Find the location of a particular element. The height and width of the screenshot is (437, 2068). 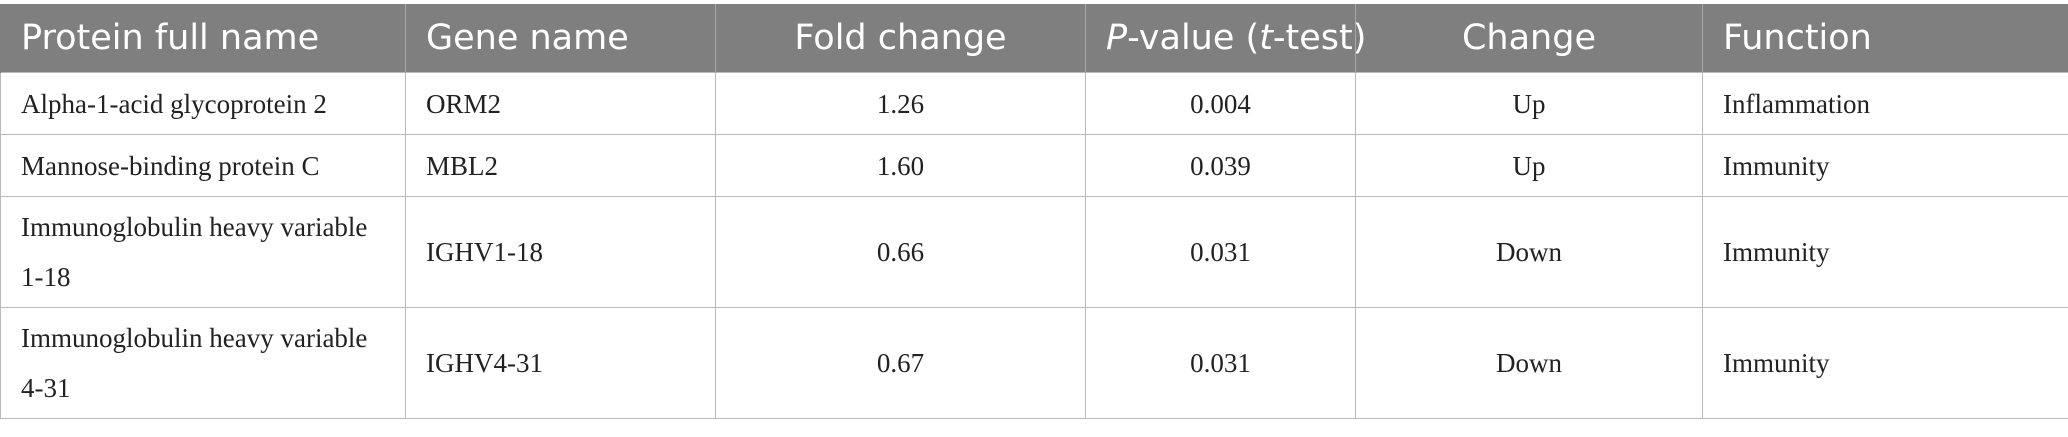

header-function: Function is located at coordinates (1885, 38).